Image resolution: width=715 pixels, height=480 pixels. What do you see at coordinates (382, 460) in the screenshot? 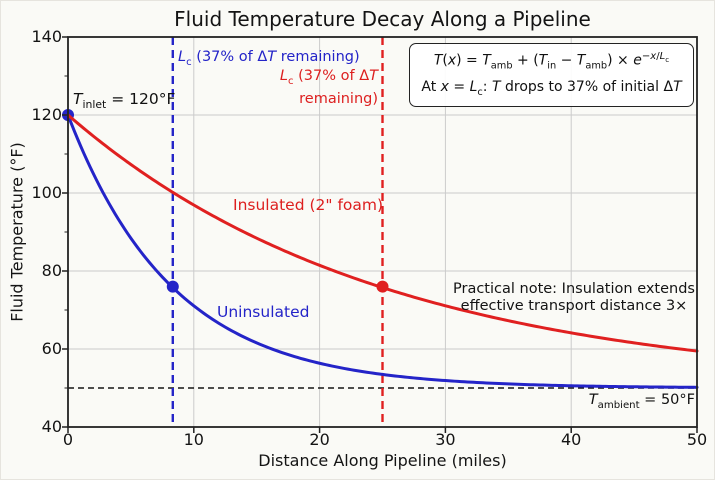
I see `x-axis-label: Distance Along Pipeline (miles)` at bounding box center [382, 460].